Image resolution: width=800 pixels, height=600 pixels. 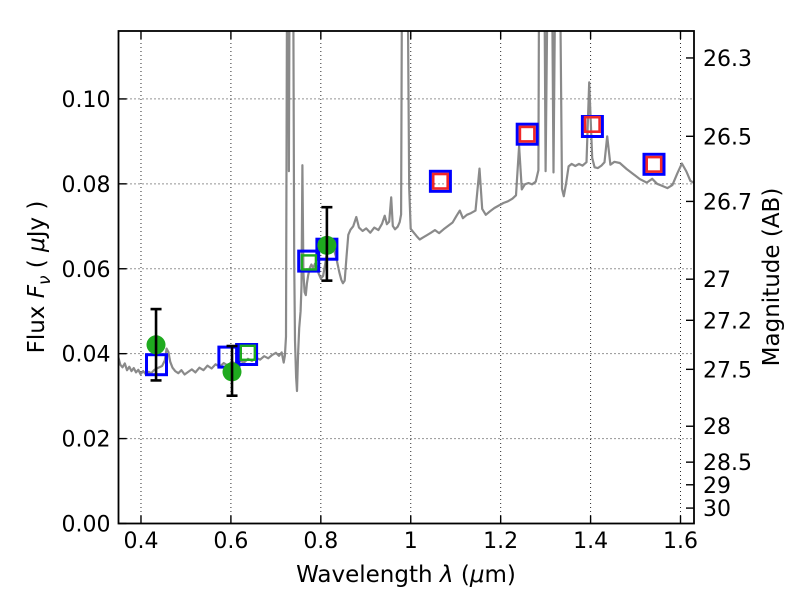 I want to click on y-right-tick-label: 27.2, so click(x=727, y=321).